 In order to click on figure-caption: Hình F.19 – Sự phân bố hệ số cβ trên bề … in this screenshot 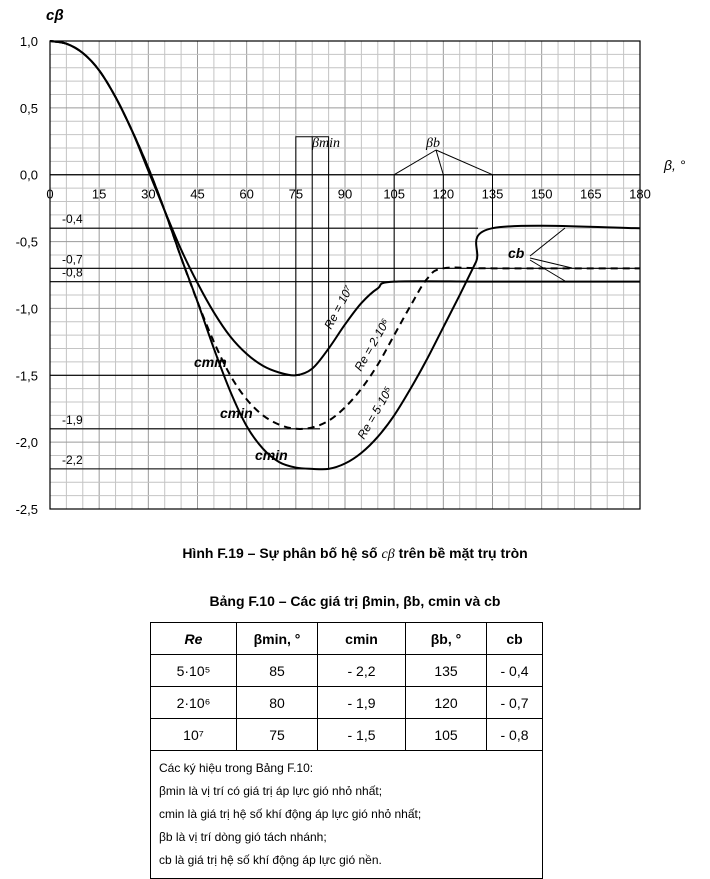, I will do `click(355, 553)`.